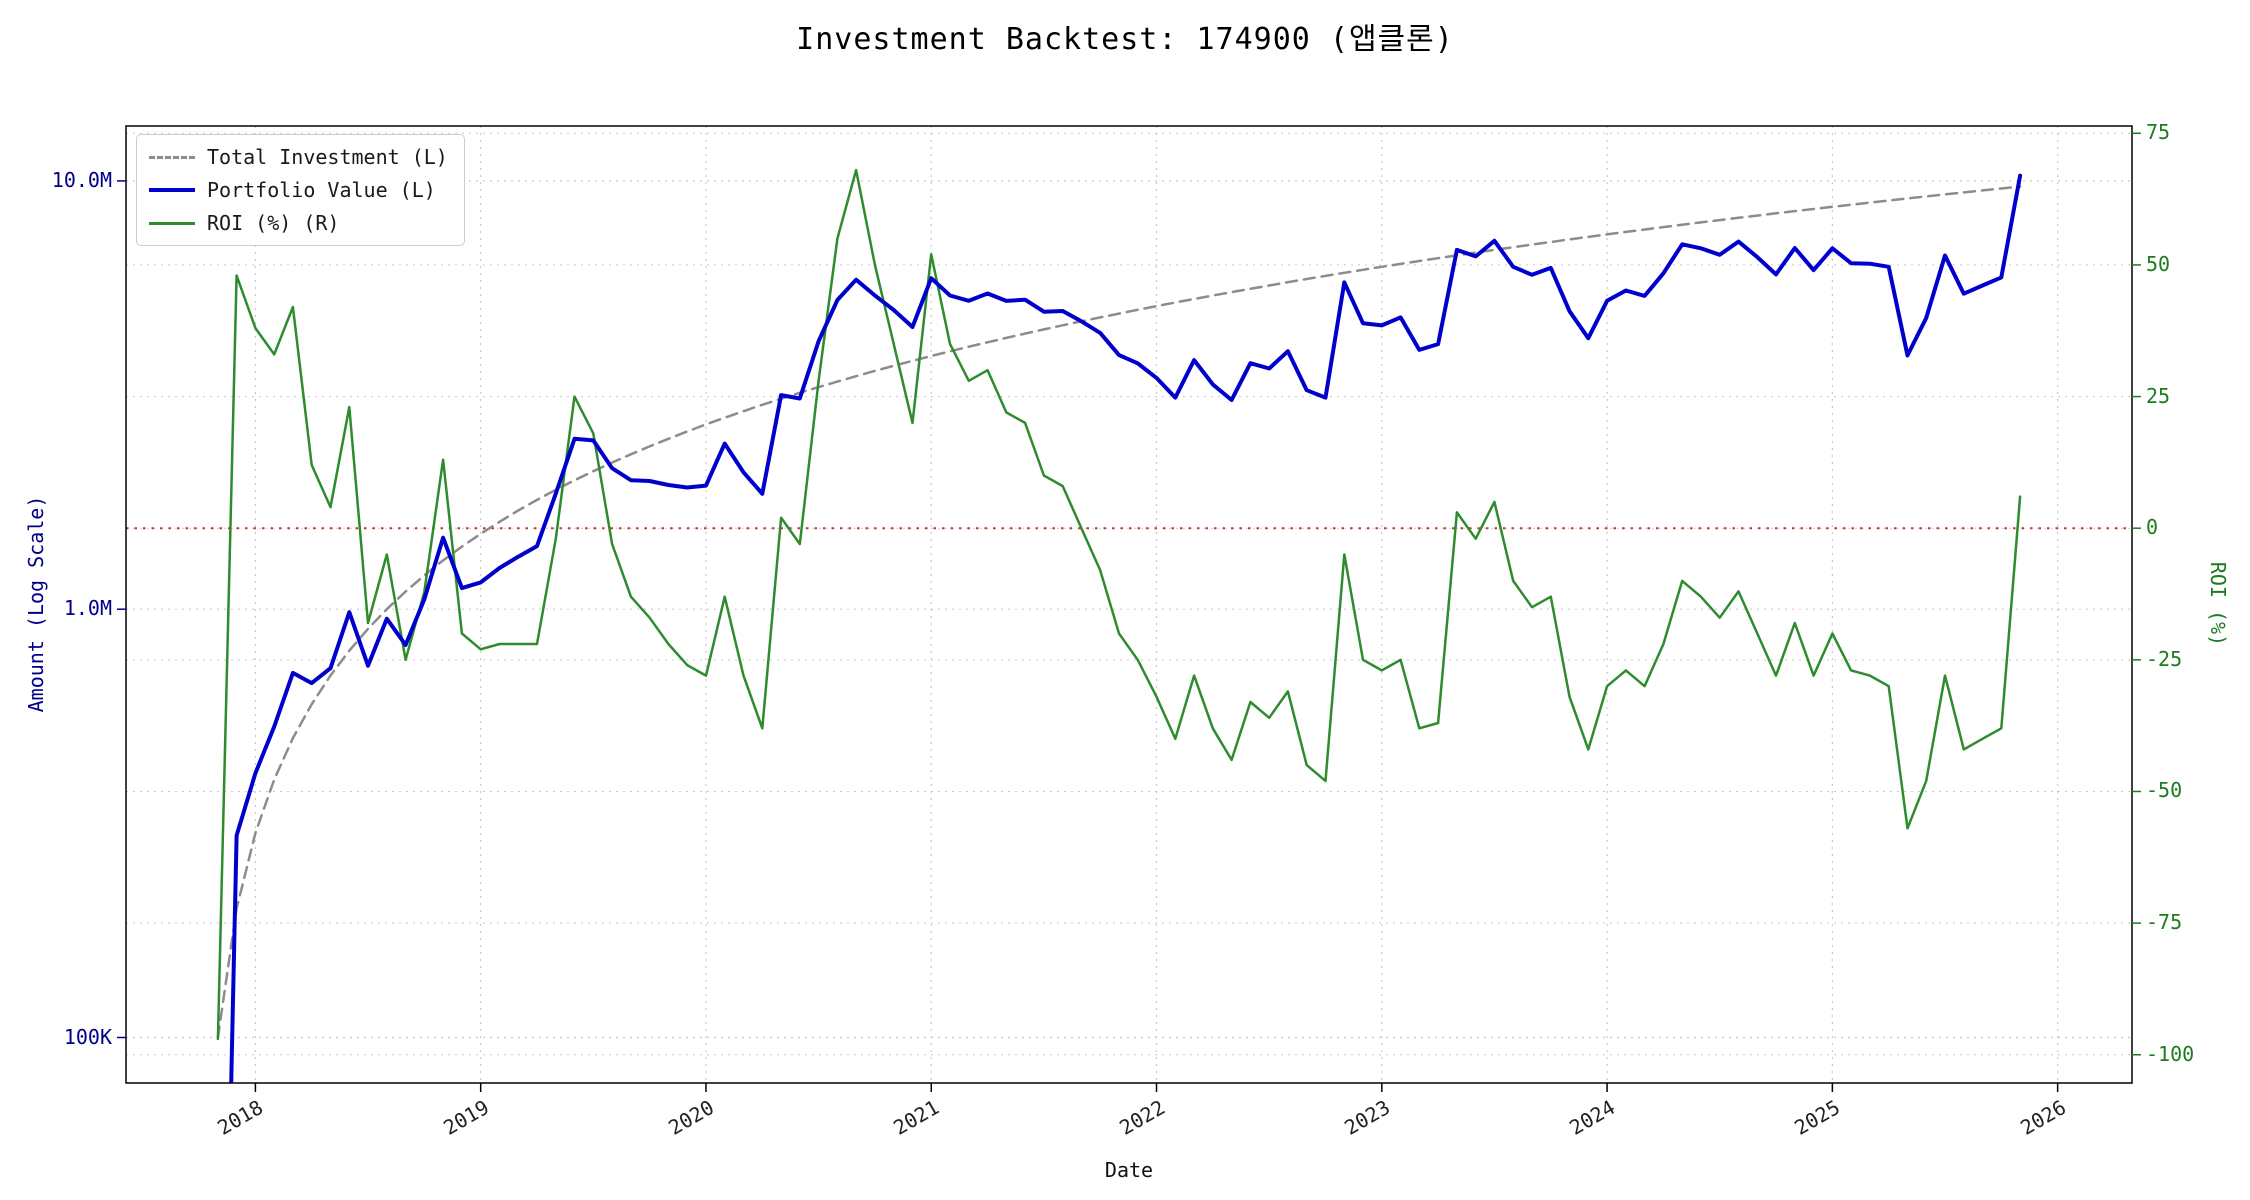  Describe the element at coordinates (87, 1036) in the screenshot. I see `y-left-tick-label: 100K` at that location.